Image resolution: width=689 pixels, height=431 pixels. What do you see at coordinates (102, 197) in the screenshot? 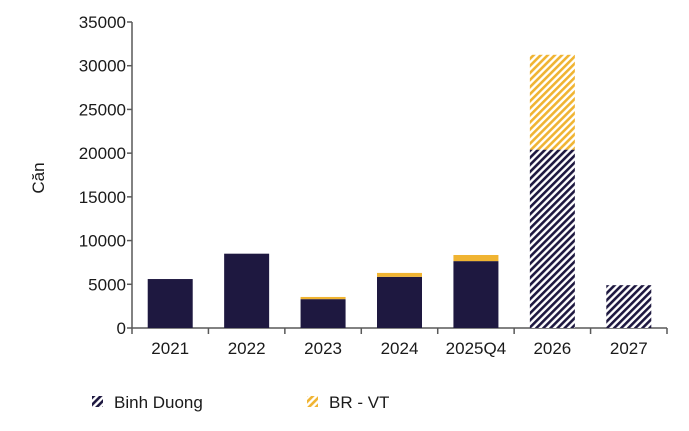
I see `y-tick-label: 15000` at bounding box center [102, 197].